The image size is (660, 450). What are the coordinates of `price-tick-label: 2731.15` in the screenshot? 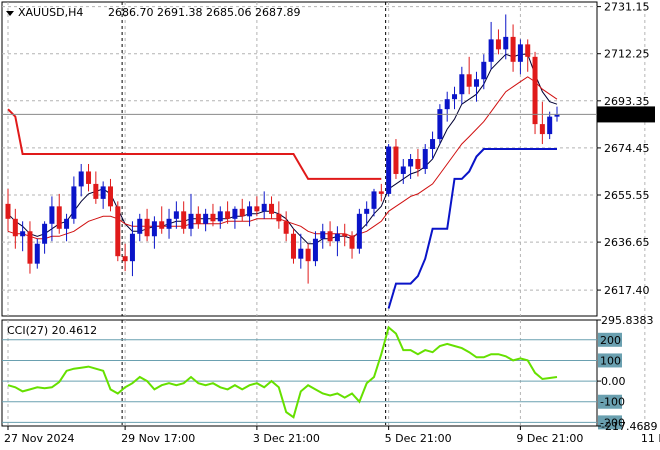 It's located at (627, 7).